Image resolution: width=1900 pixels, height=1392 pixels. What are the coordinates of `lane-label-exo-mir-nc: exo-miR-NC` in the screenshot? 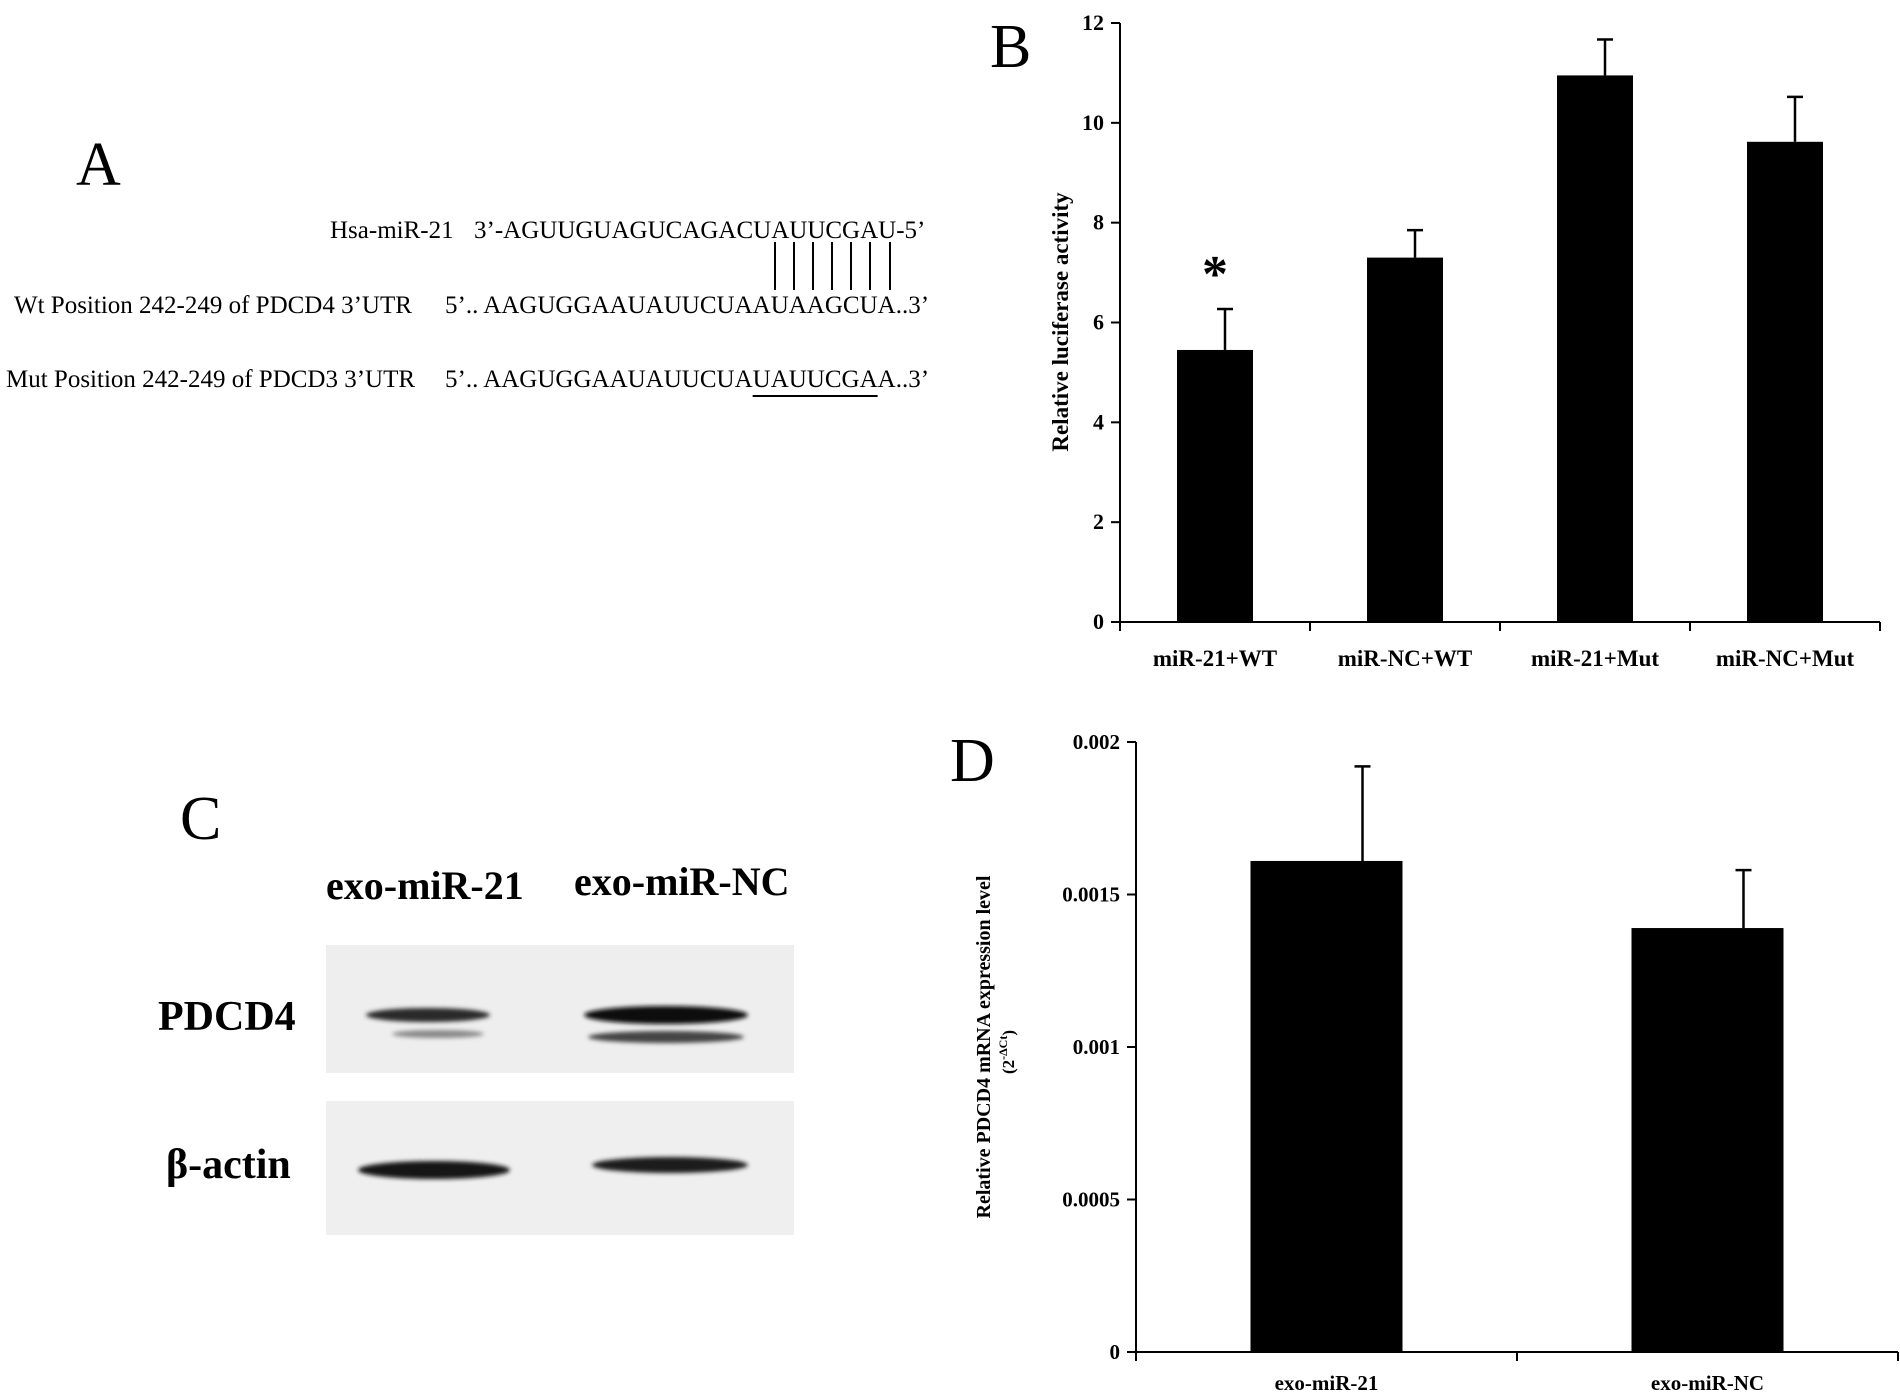 It's located at (682, 881).